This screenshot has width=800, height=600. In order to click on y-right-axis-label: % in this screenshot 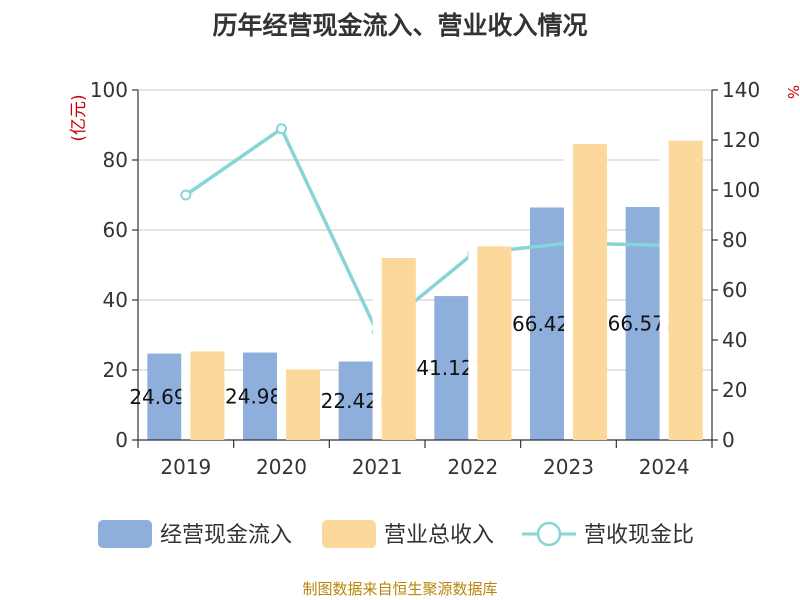, I will do `click(792, 92)`.